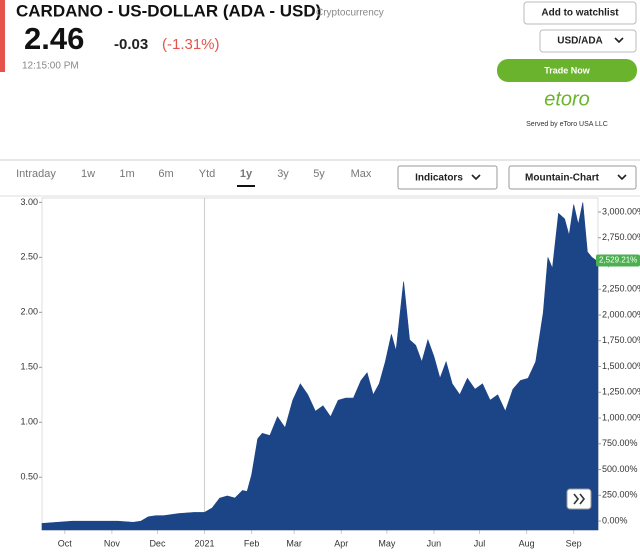  What do you see at coordinates (439, 178) in the screenshot?
I see `menu-label: Indicators` at bounding box center [439, 178].